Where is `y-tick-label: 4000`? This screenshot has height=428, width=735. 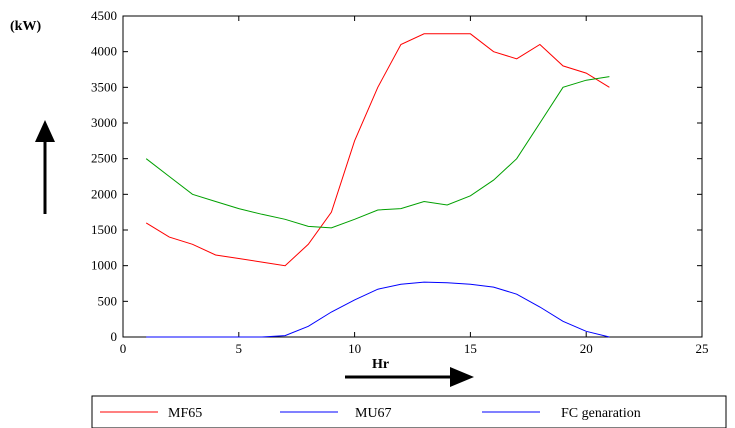
y-tick-label: 4000 is located at coordinates (104, 51).